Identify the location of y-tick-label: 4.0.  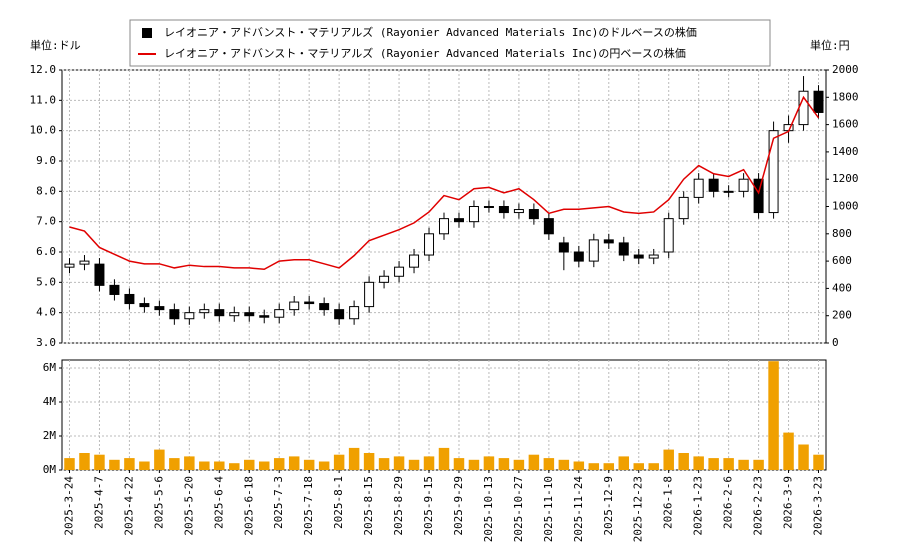
(46, 312).